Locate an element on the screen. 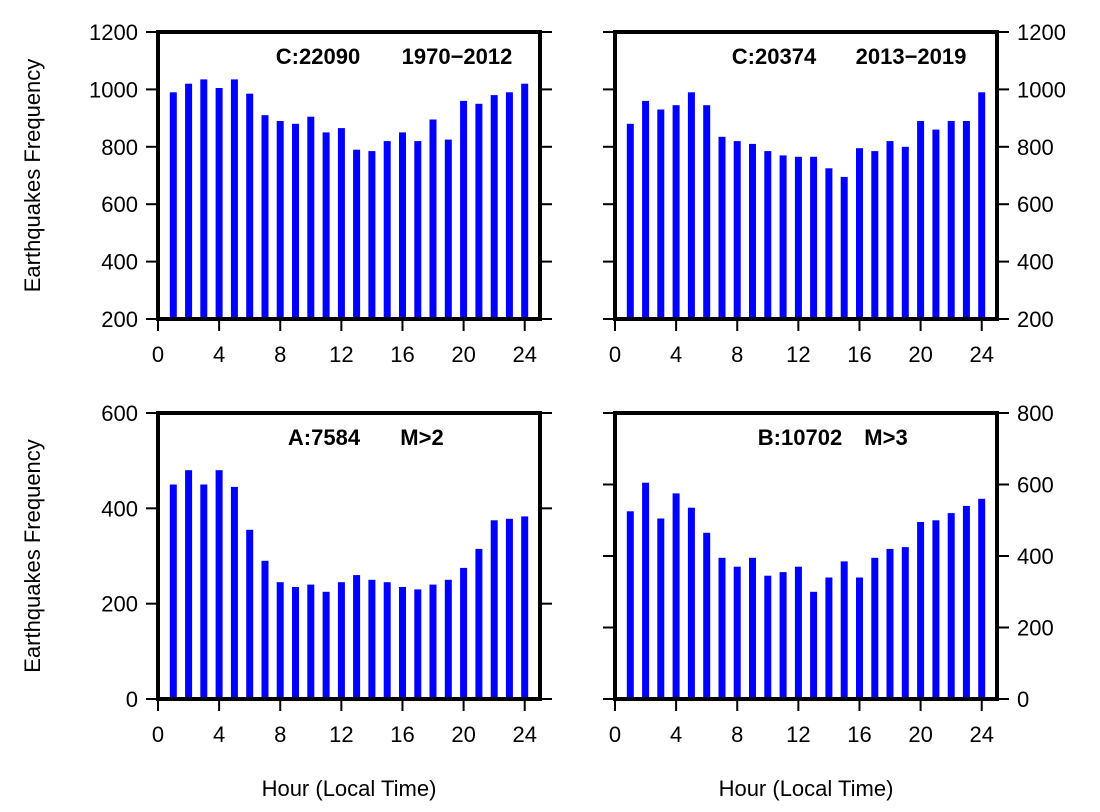 Image resolution: width=1100 pixels, height=812 pixels. x-tick-label-bottom-left-0: 0 is located at coordinates (158, 734).